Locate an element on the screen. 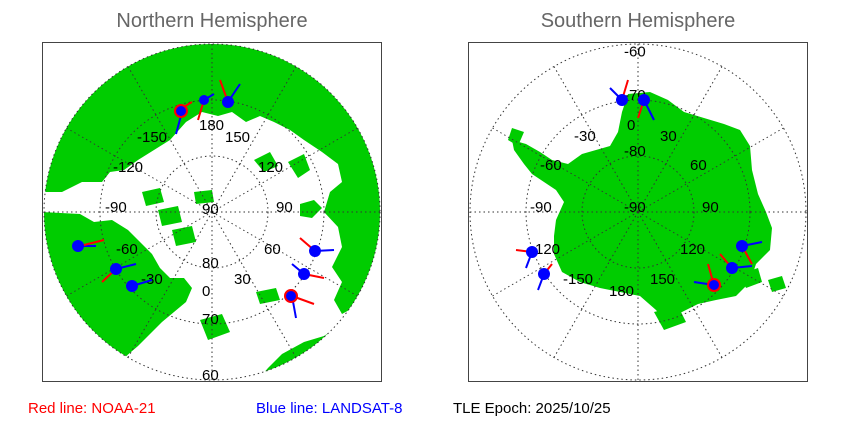 This screenshot has width=850, height=425. lon-label-minus30: -30 is located at coordinates (585, 136).